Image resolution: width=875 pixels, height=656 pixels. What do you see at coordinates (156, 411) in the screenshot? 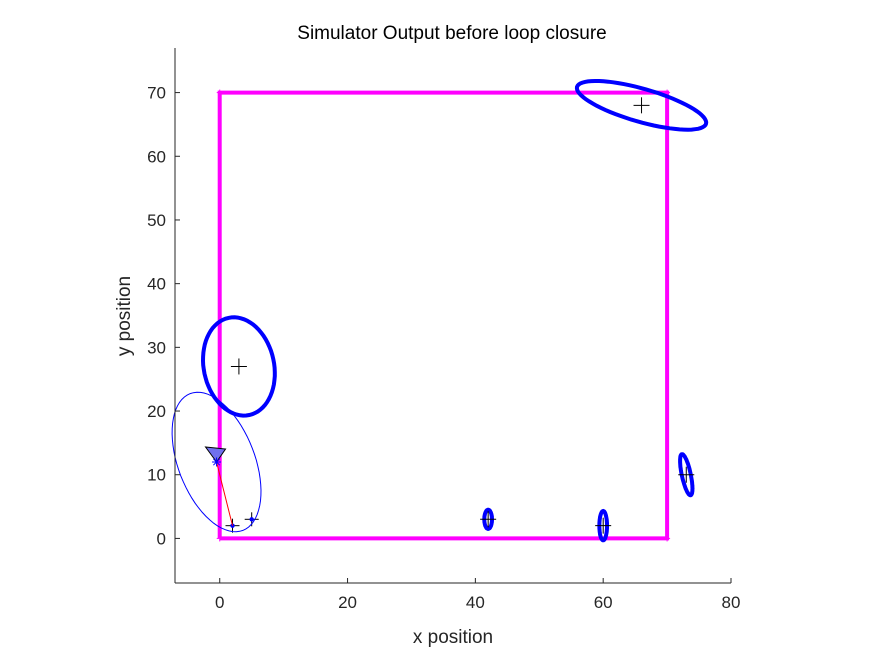
I see `y-tick-label: 20` at bounding box center [156, 411].